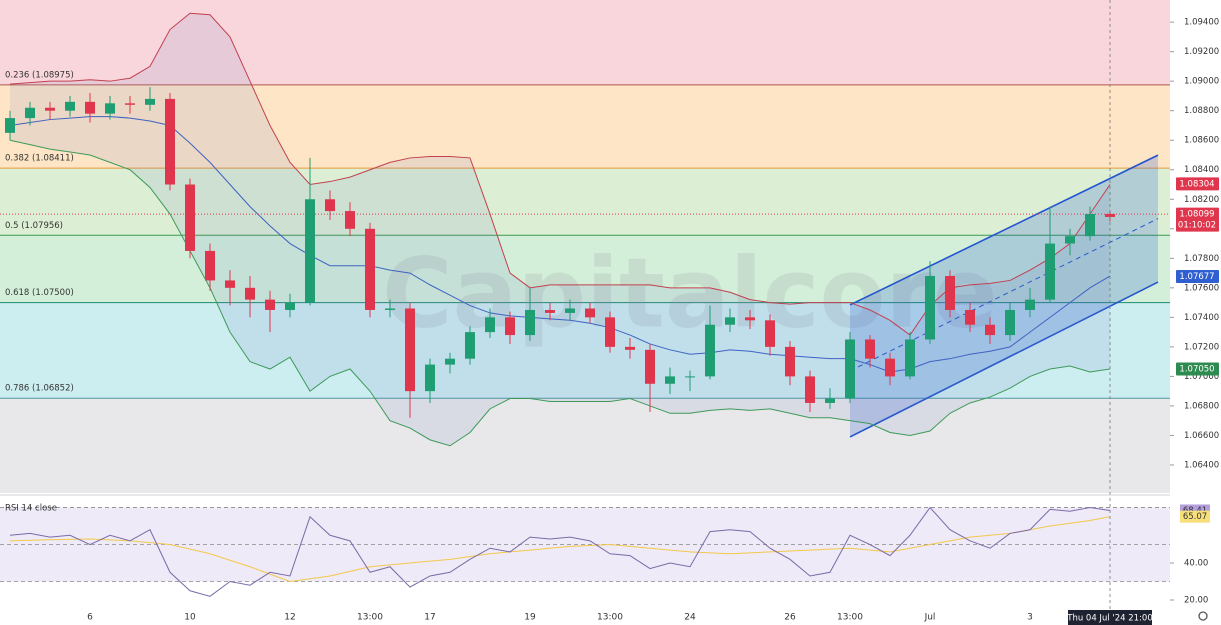  Describe the element at coordinates (1201, 82) in the screenshot. I see `y-tick-label: 1.09000` at that location.